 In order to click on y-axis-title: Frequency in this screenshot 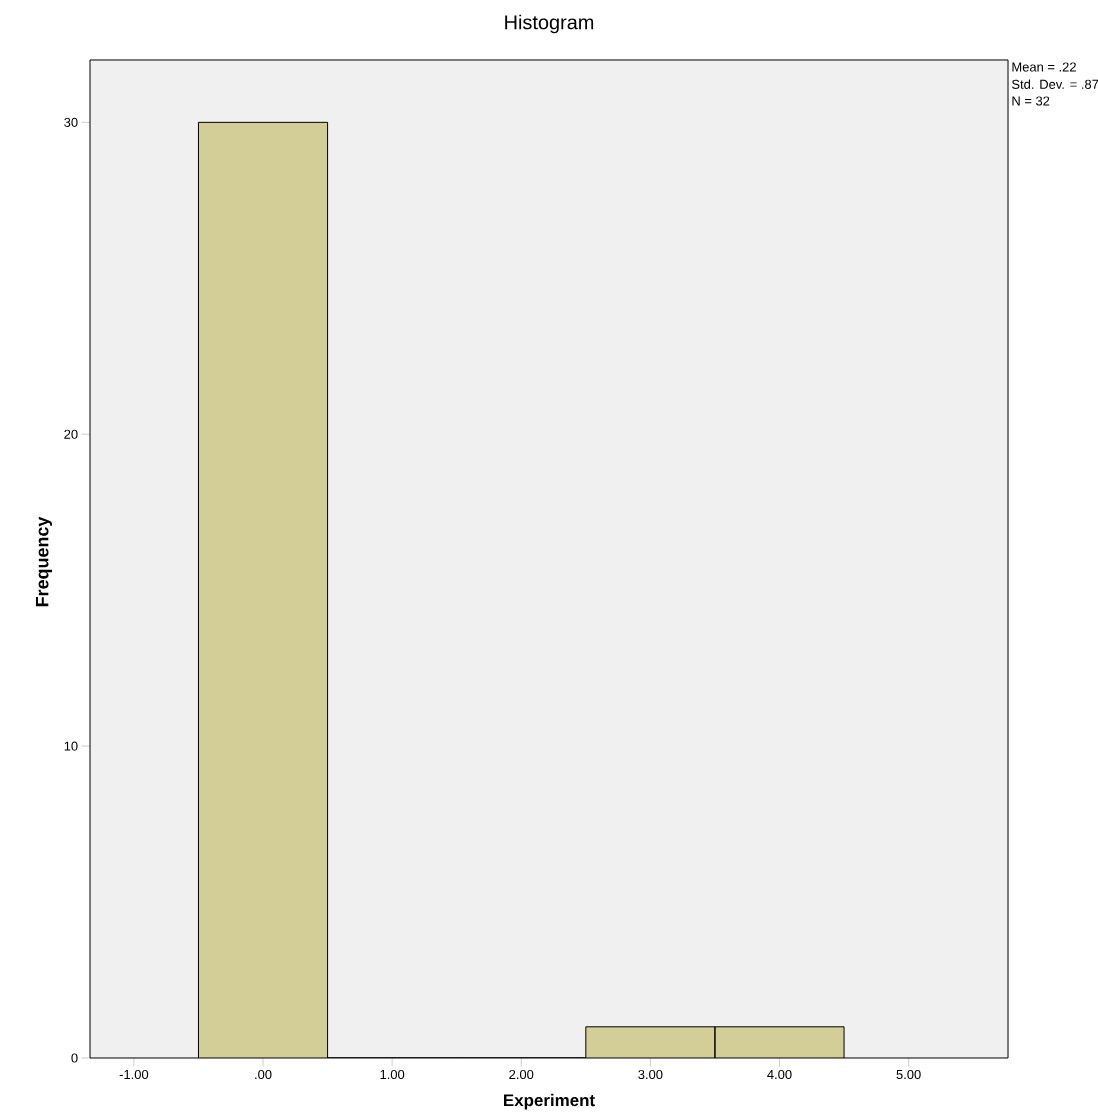, I will do `click(43, 561)`.